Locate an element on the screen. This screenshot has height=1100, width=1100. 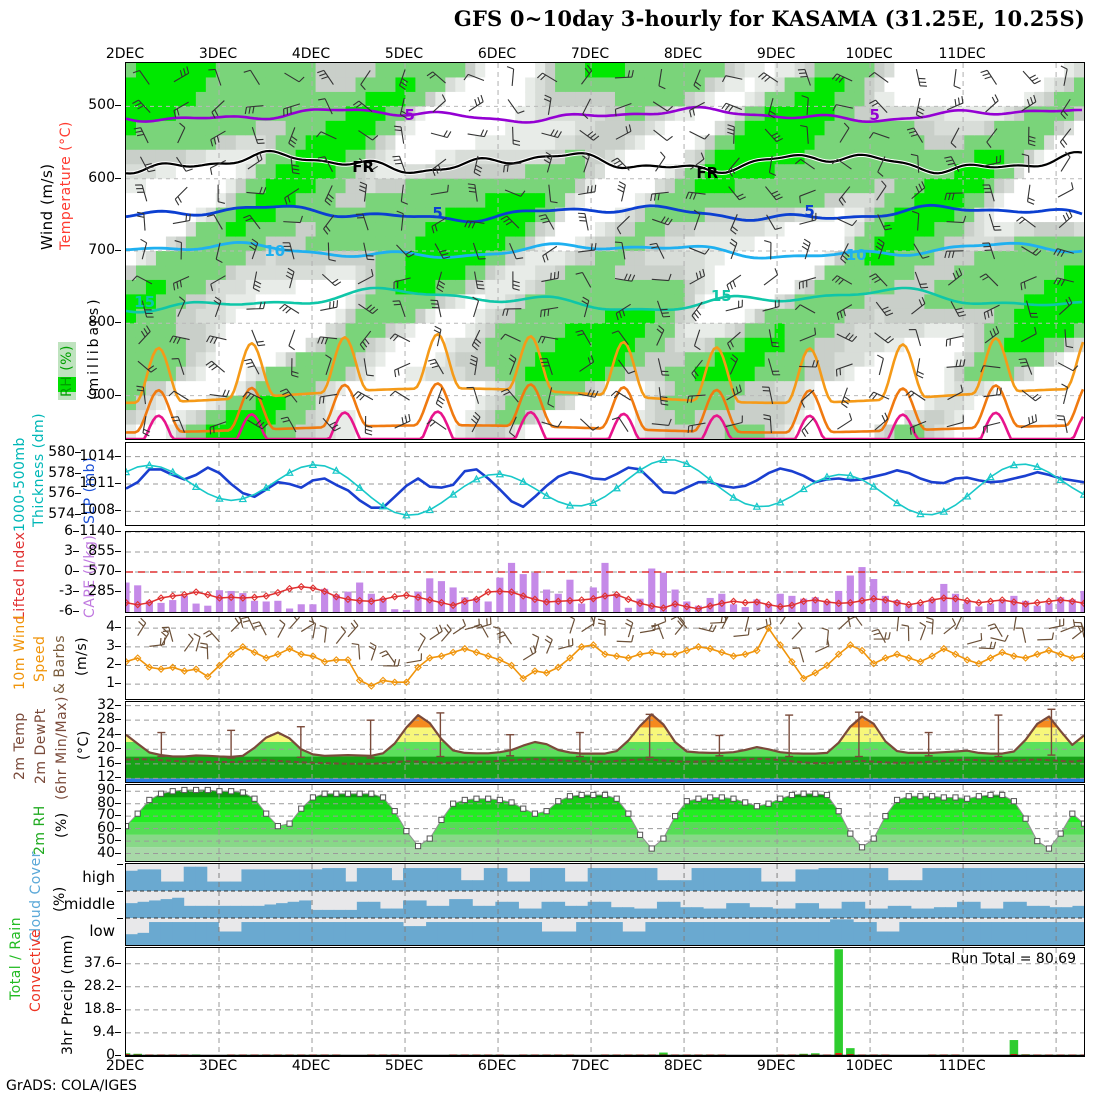
rh2m-units-label: (%) is located at coordinates (62, 825).